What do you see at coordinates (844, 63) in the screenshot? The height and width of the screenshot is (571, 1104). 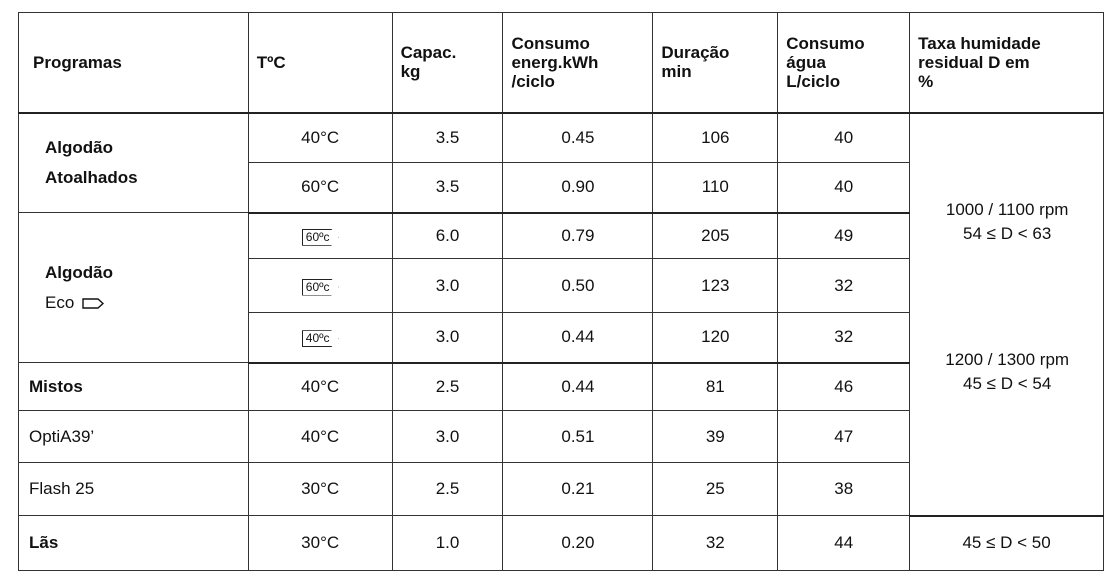 I see `header-cell: Consumo água L/ciclo` at bounding box center [844, 63].